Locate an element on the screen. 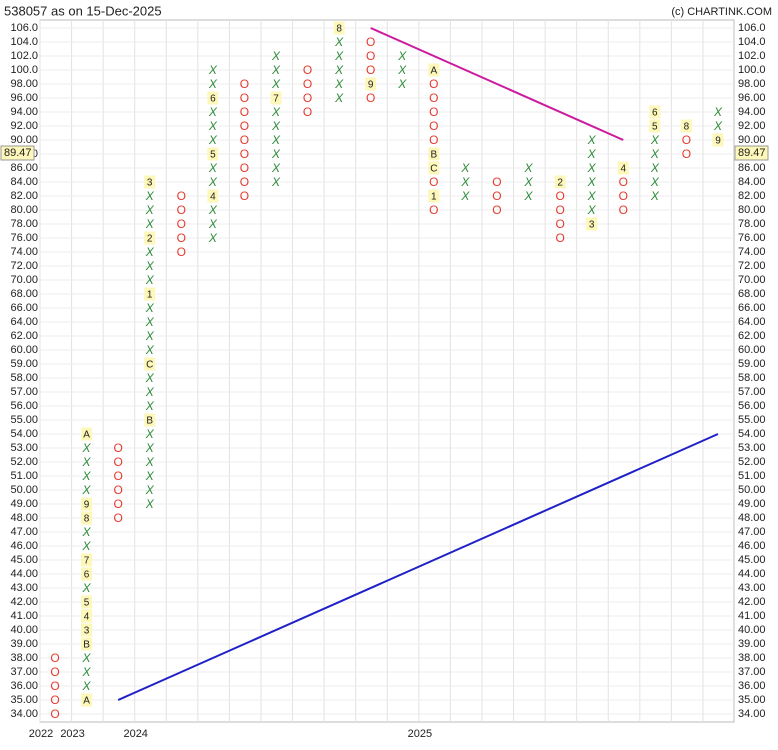 Image resolution: width=778 pixels, height=750 pixels. left-level-label: 92.00 is located at coordinates (24, 126).